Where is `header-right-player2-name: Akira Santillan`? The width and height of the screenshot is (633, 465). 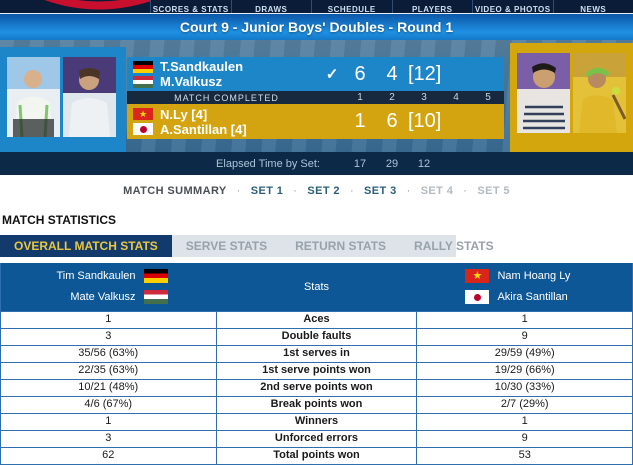
header-right-player2-name: Akira Santillan is located at coordinates (532, 297).